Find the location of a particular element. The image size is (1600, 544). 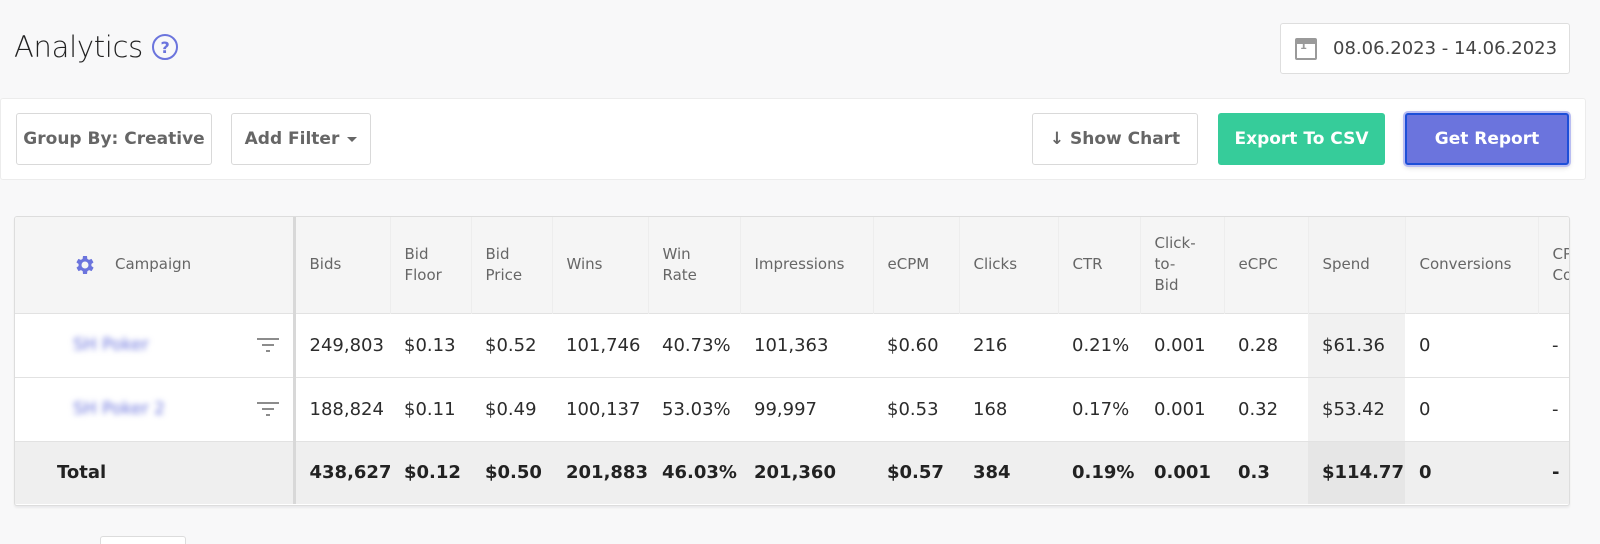

export-csv-label: Export To CSV is located at coordinates (1301, 139).